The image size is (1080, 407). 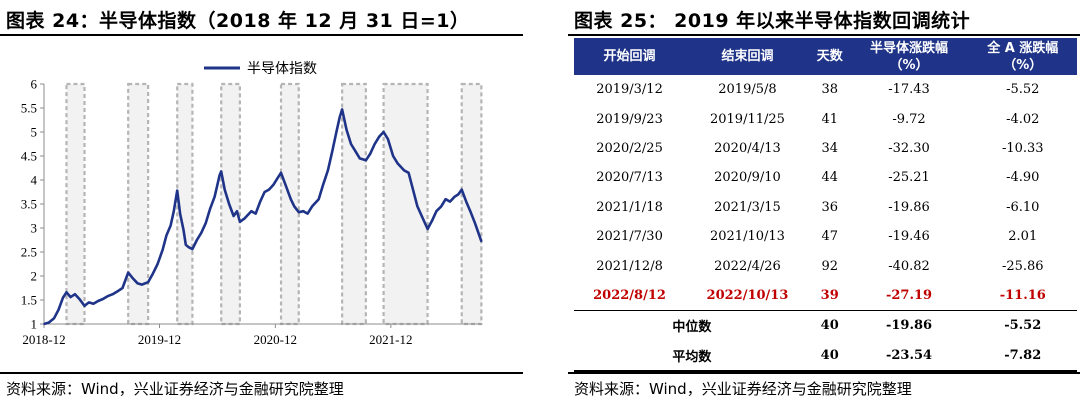 What do you see at coordinates (909, 56) in the screenshot?
I see `column-header: 半导体涨跌幅 （%）` at bounding box center [909, 56].